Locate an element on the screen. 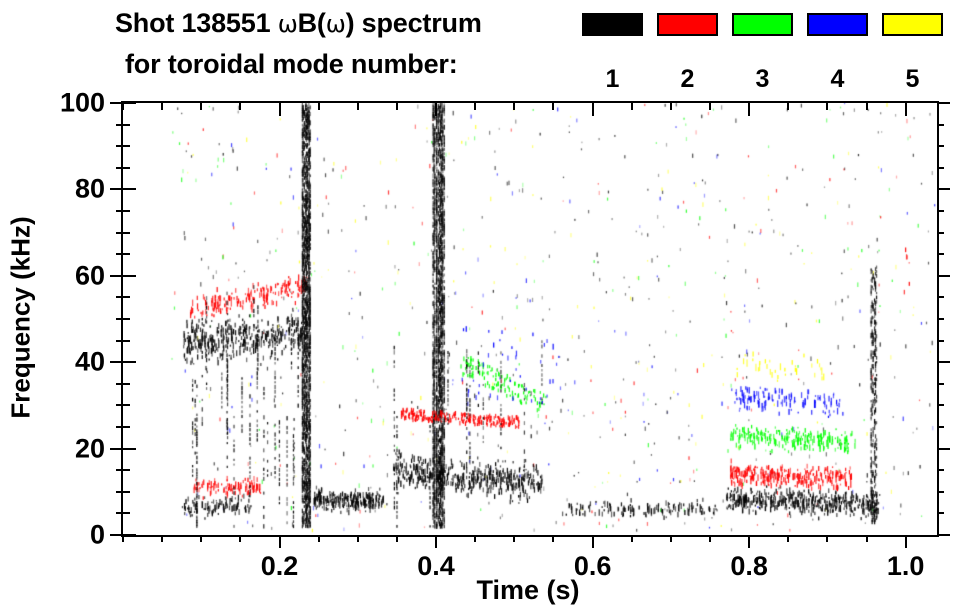 The image size is (963, 615). y-tick-label: 0 is located at coordinates (97, 534).